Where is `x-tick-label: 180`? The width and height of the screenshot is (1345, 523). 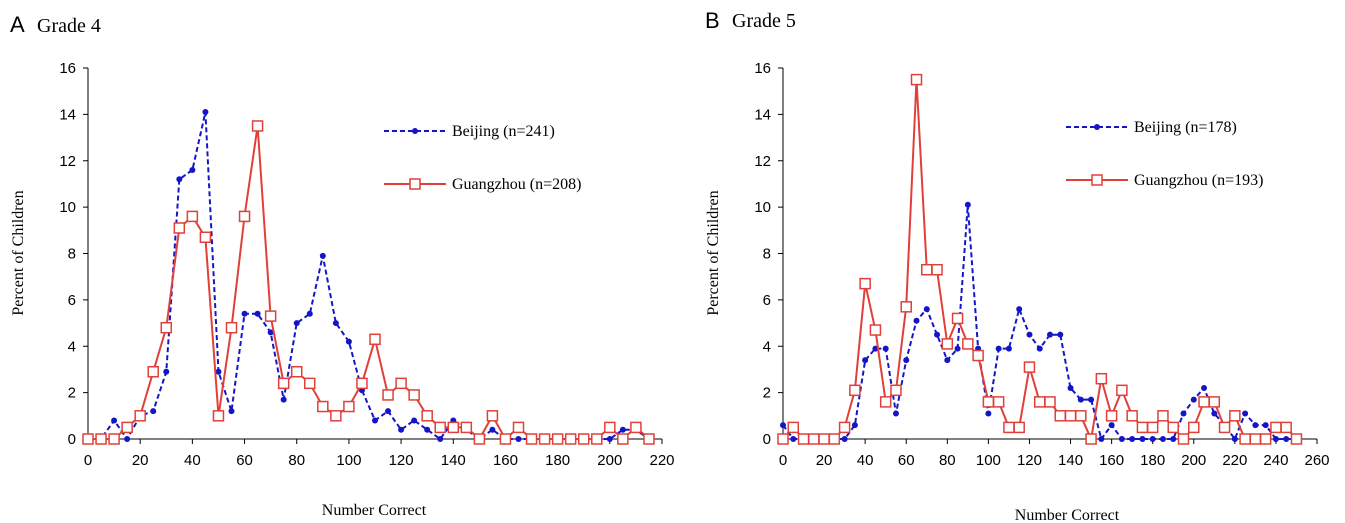 x-tick-label: 180 is located at coordinates (557, 460).